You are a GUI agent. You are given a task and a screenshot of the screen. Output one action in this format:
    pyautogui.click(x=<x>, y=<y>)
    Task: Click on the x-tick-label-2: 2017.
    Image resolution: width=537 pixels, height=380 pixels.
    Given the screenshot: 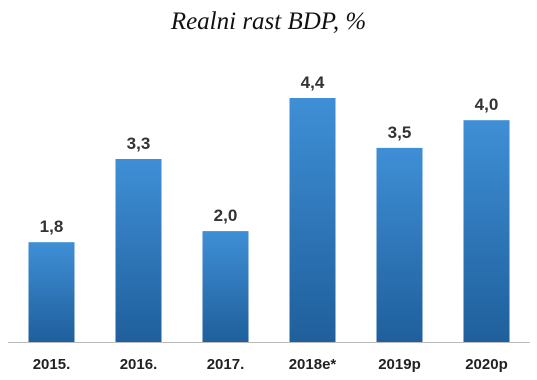 What is the action you would take?
    pyautogui.click(x=226, y=364)
    